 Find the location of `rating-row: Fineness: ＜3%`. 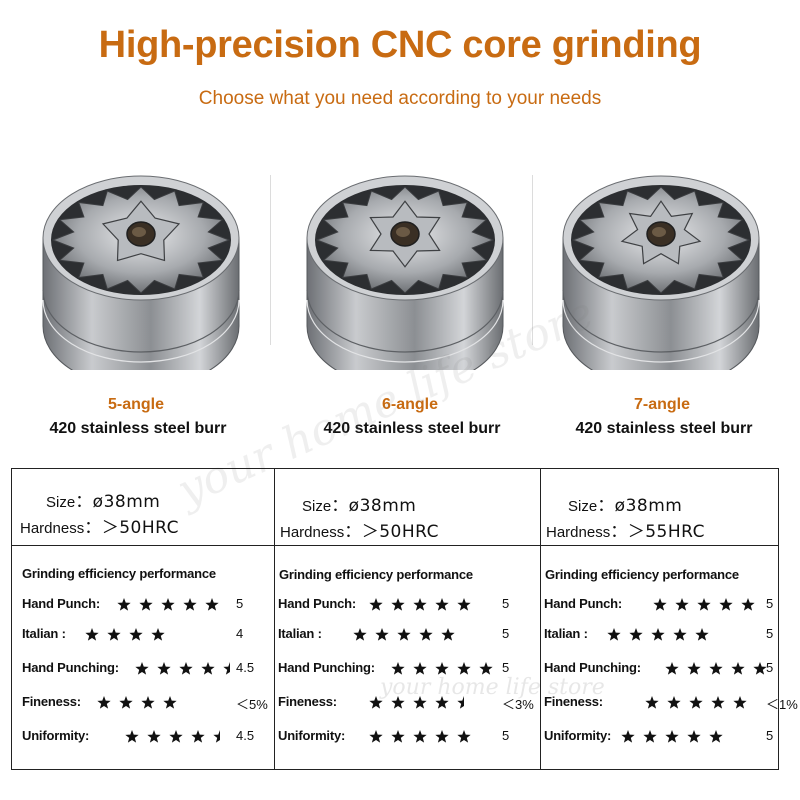

rating-row: Fineness: ＜3% is located at coordinates (406, 704).